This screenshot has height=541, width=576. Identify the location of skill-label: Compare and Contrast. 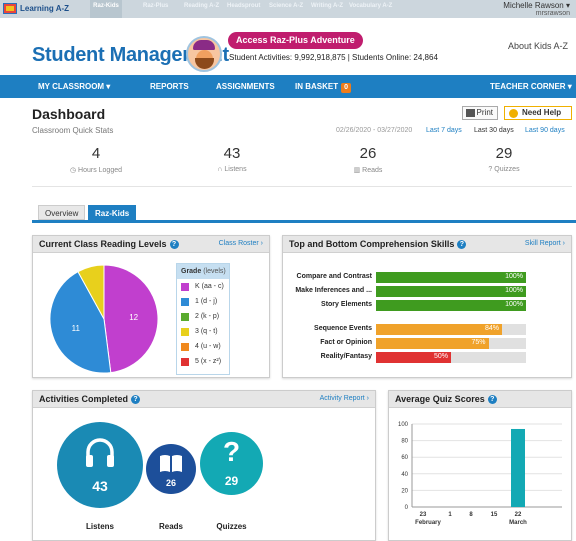
(334, 276).